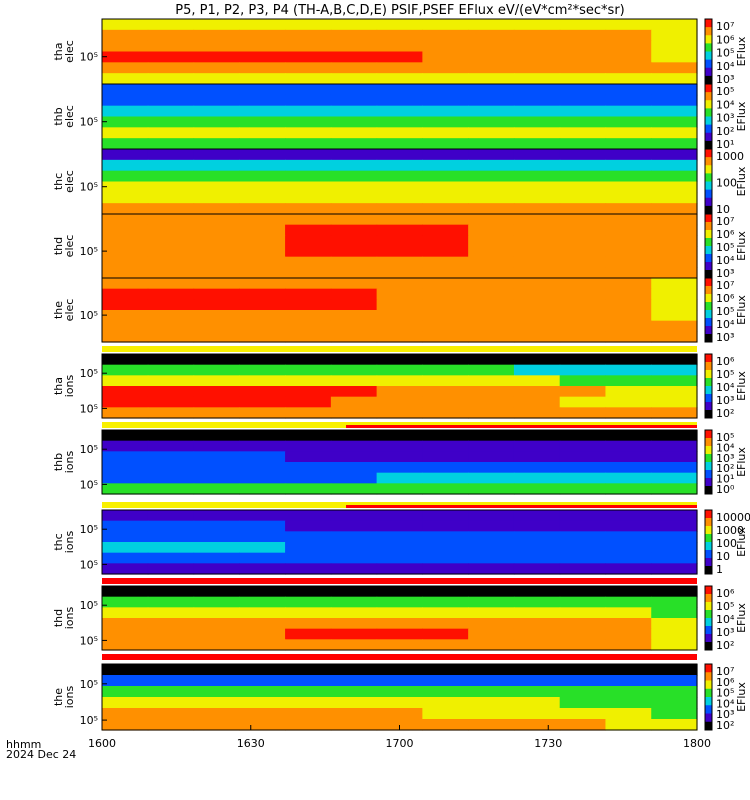 This screenshot has width=750, height=800. What do you see at coordinates (725, 247) in the screenshot?
I see `colorbar-tick-label: 10⁵` at bounding box center [725, 247].